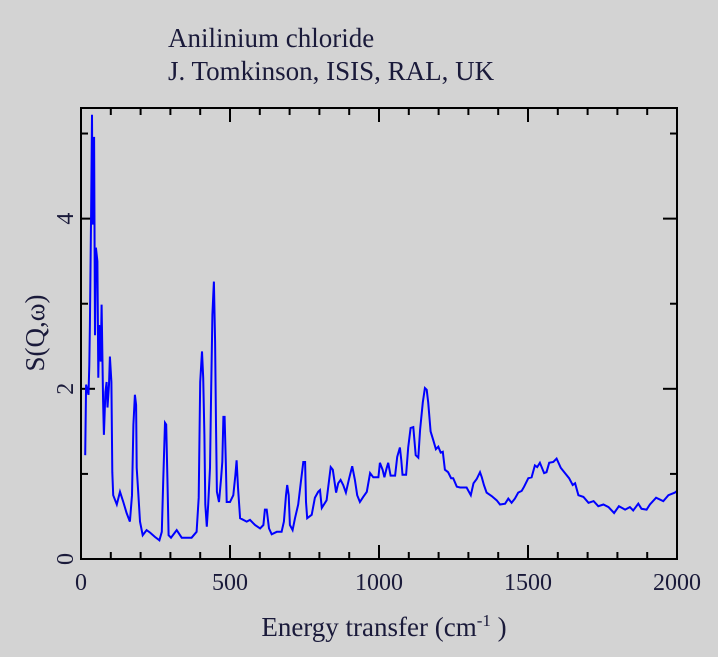 Image resolution: width=718 pixels, height=657 pixels. I want to click on chart-title: Anilinium chloride, so click(271, 38).